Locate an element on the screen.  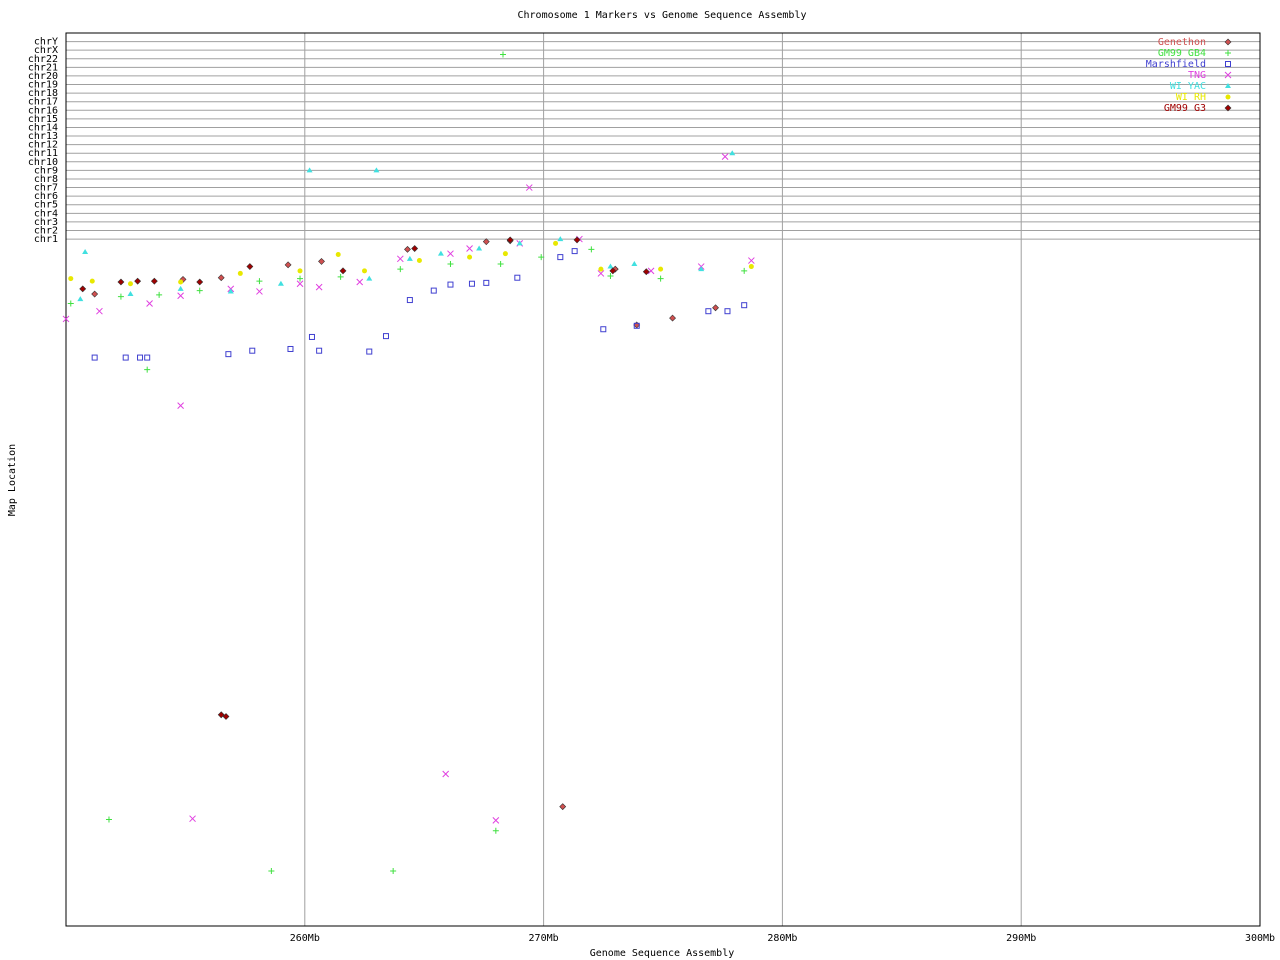
y-tick-label: chr11 is located at coordinates (43, 153).